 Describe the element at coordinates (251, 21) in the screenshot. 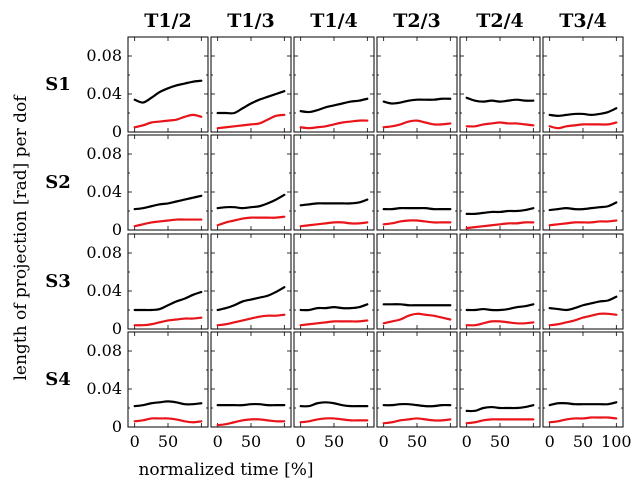

I see `column-title-t1-3: T1/3` at that location.